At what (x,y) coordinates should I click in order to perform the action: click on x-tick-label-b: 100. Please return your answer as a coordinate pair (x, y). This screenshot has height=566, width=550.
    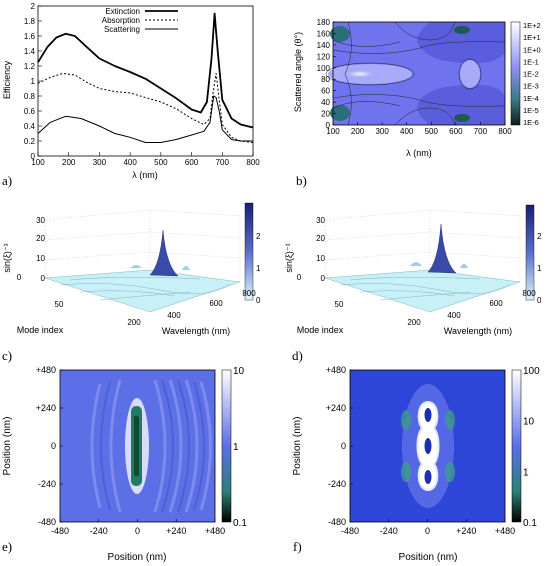
    Looking at the image, I should click on (333, 131).